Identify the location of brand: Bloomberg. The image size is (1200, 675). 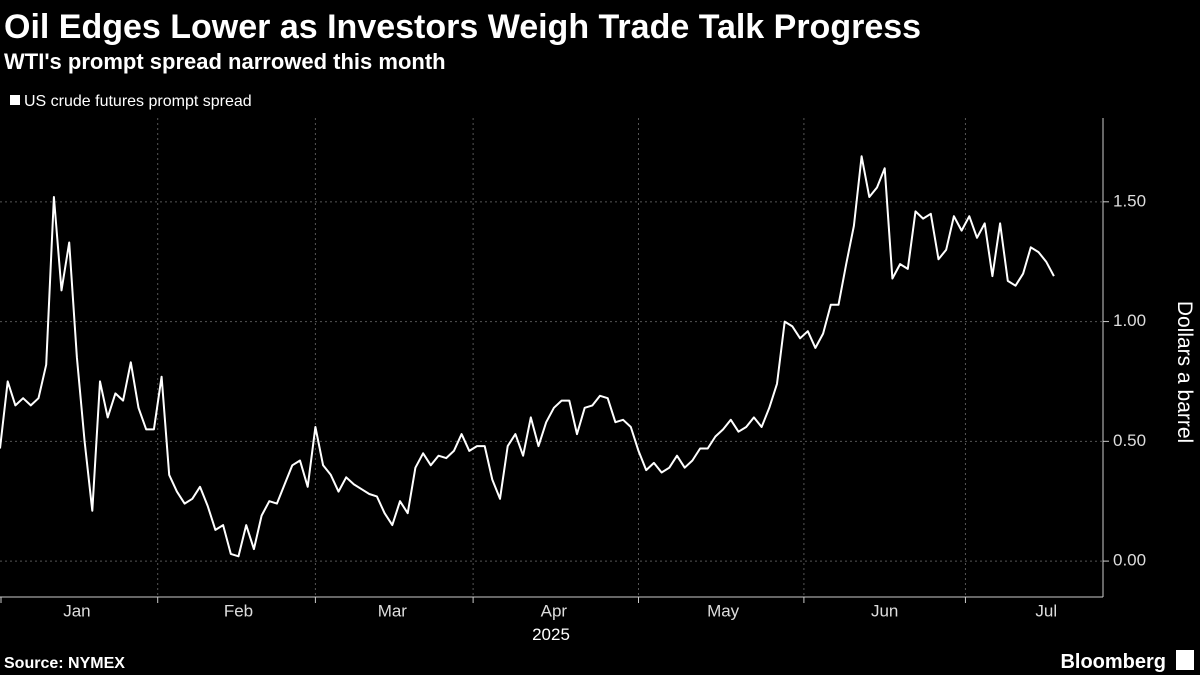
(1113, 662).